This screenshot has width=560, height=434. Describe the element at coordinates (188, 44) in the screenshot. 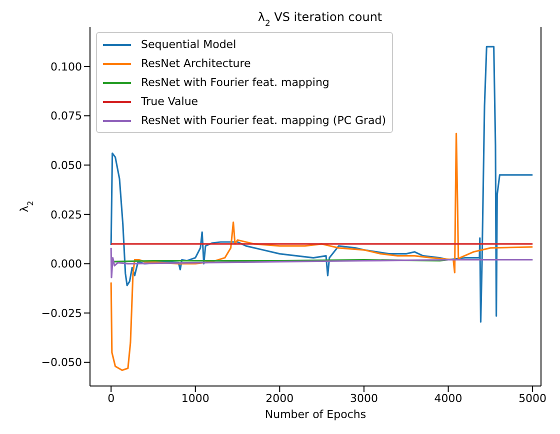

I see `legend-label: Sequential Model` at that location.